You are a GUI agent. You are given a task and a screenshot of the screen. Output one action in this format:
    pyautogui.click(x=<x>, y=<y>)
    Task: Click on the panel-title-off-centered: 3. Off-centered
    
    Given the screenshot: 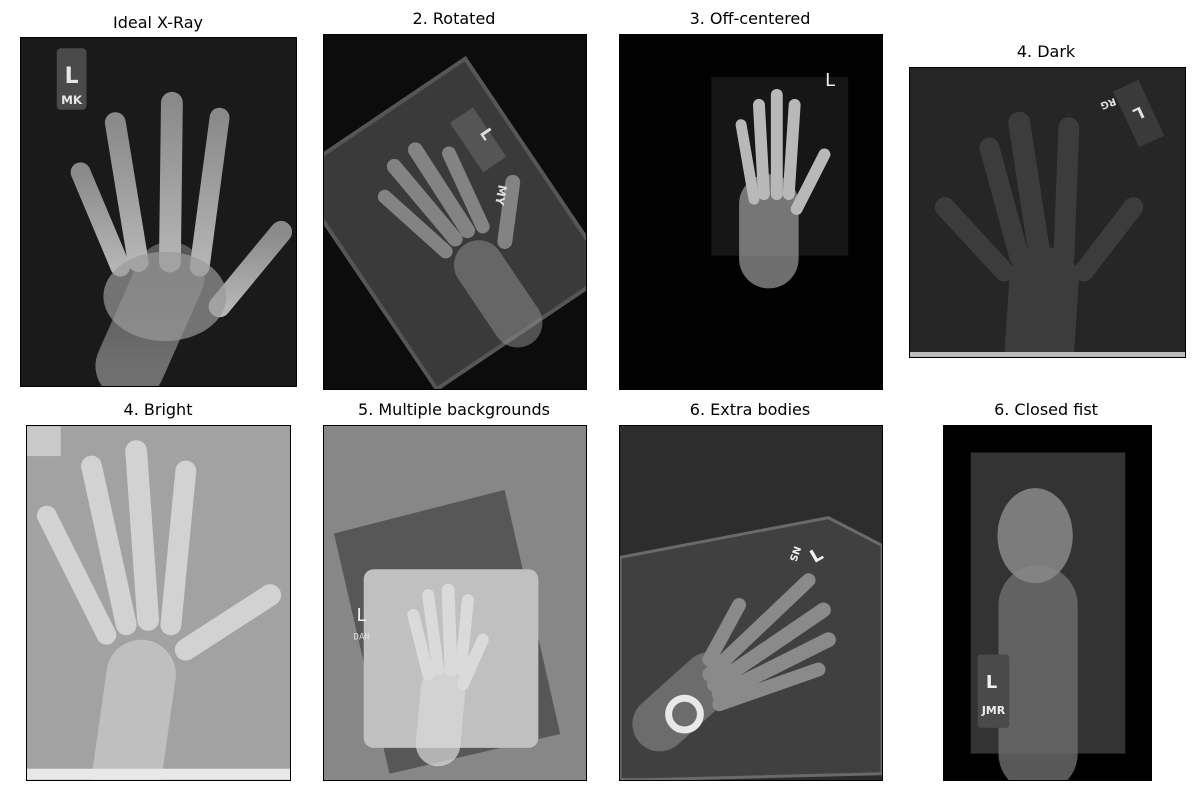 What is the action you would take?
    pyautogui.click(x=750, y=18)
    